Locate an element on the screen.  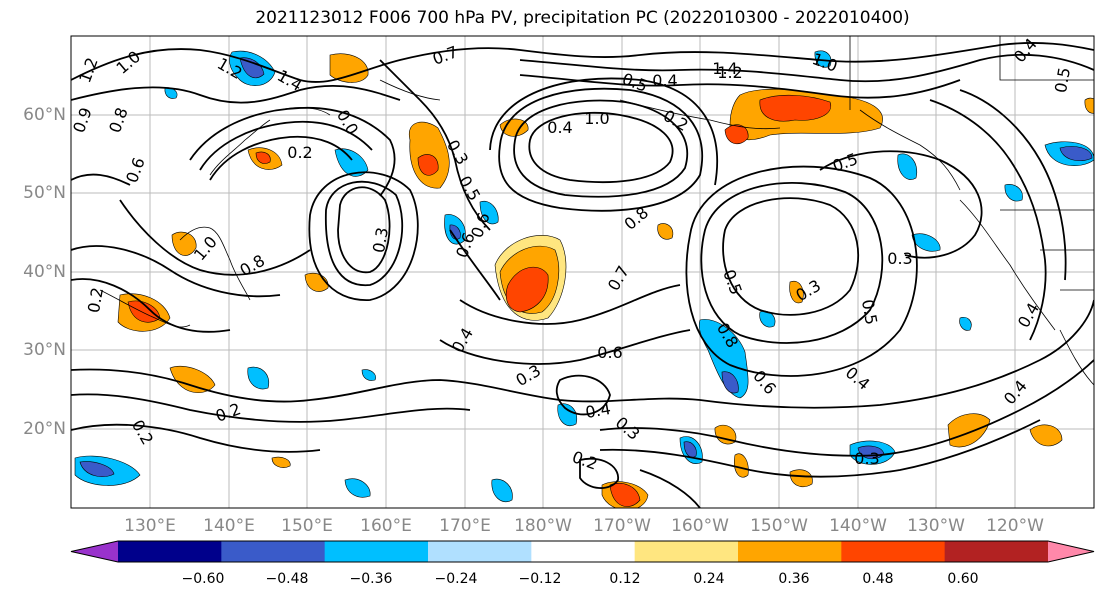
colorbar-tick-label: −0.12 is located at coordinates (540, 579).